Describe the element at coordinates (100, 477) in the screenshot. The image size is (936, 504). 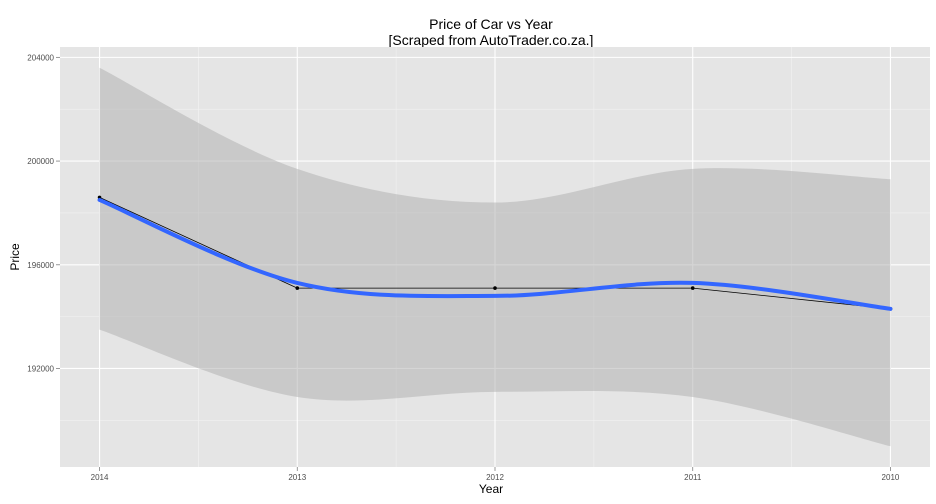
I see `x-tick-label: 2014` at that location.